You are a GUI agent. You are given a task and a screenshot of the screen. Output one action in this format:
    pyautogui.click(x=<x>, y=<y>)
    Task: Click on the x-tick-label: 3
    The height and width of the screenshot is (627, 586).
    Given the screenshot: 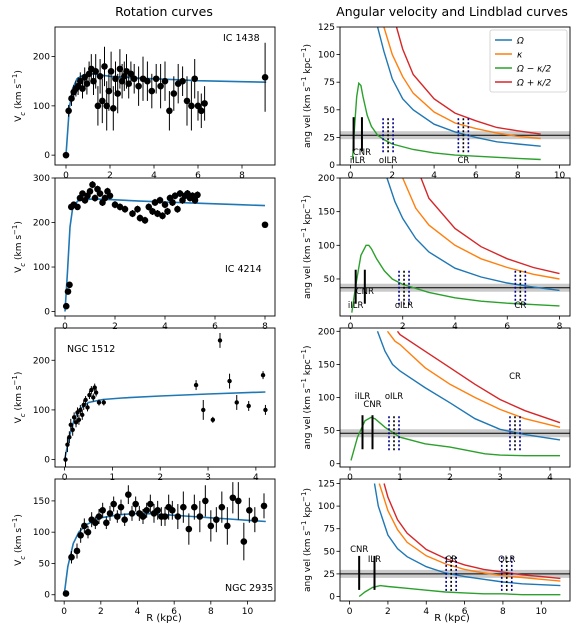 What is the action you would take?
    pyautogui.click(x=208, y=478)
    